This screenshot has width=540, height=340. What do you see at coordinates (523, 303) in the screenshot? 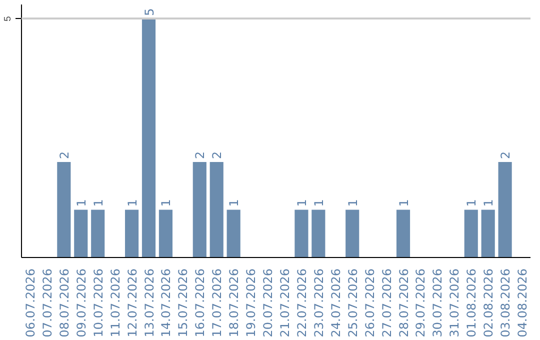
I see `x-tick-label: 04.08.2026` at bounding box center [523, 303].